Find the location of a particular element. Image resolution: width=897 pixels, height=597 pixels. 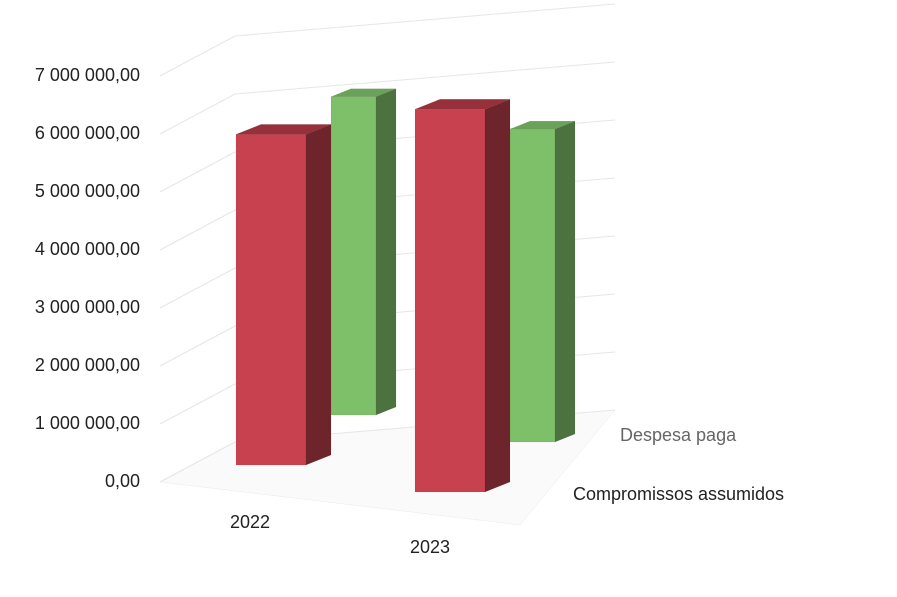

series-label-compromissos: Compromissos assumidos is located at coordinates (678, 494).